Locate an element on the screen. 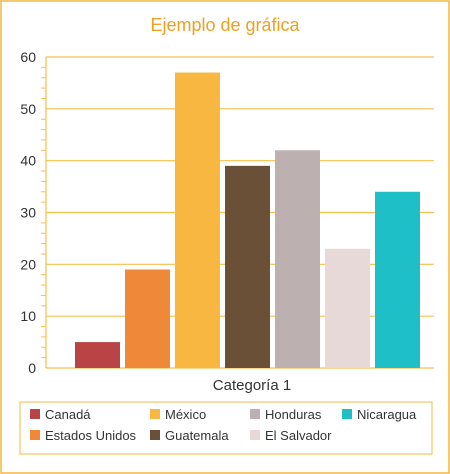  bar-canadá is located at coordinates (97, 355).